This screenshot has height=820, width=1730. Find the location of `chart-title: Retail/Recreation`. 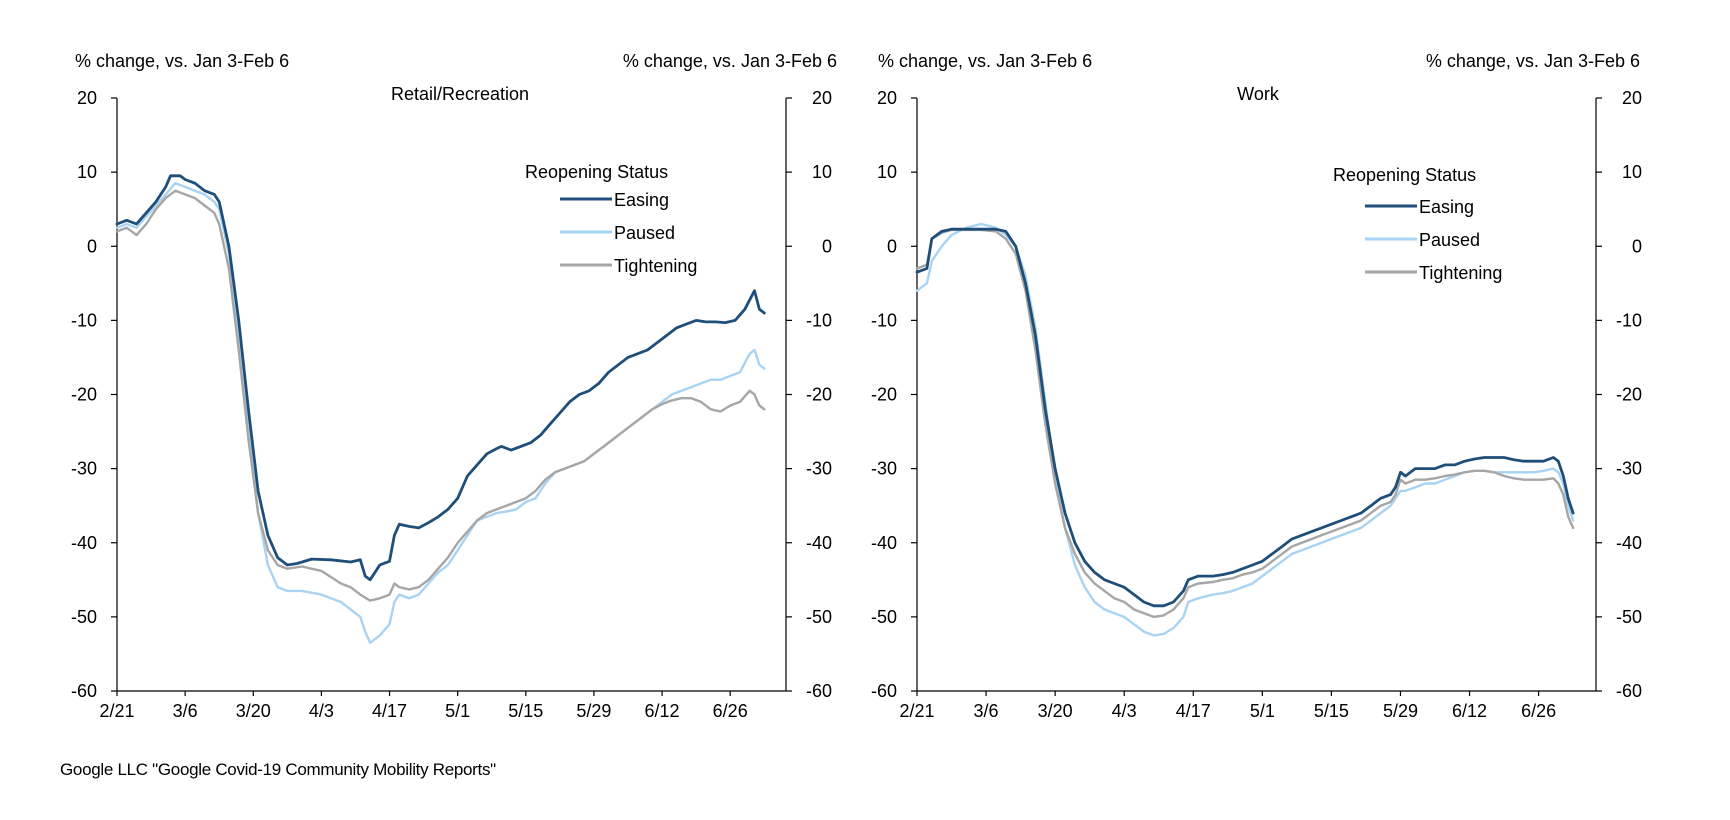

chart-title: Retail/Recreation is located at coordinates (460, 94).